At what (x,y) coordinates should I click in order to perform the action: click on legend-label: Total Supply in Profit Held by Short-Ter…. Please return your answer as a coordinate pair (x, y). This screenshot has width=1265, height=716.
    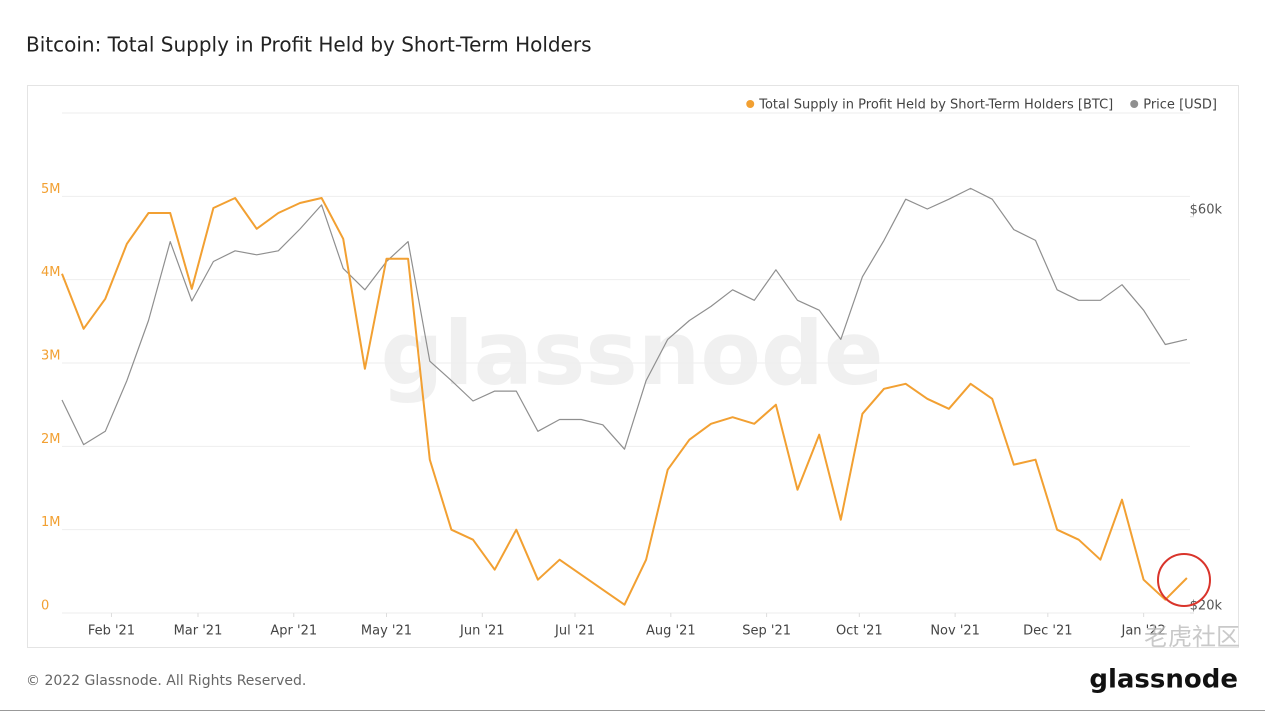
    Looking at the image, I should click on (935, 105).